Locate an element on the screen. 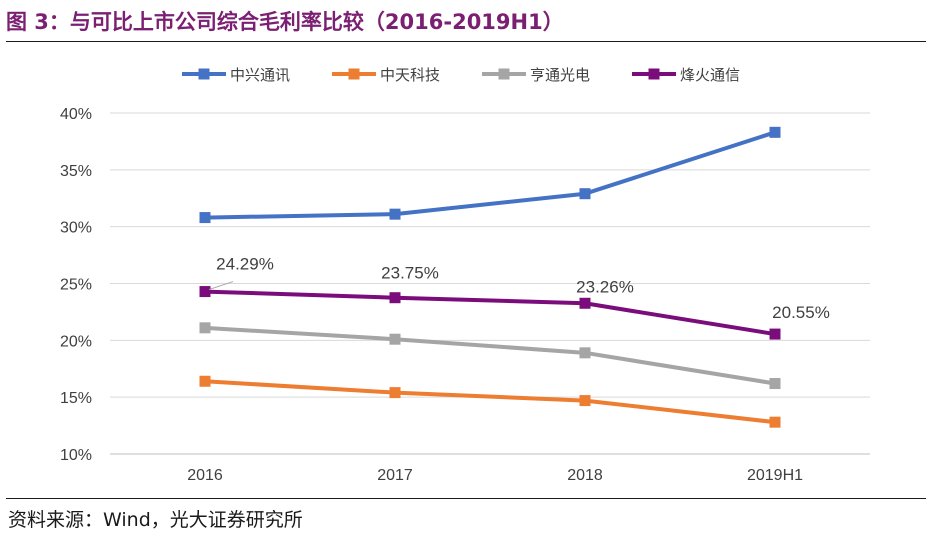 Image resolution: width=932 pixels, height=534 pixels. x-tick-label-2019H1: 2019H1 is located at coordinates (775, 475).